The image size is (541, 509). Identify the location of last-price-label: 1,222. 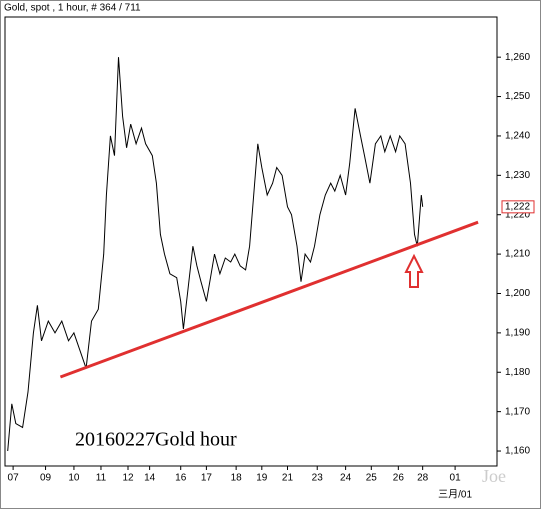
(517, 206).